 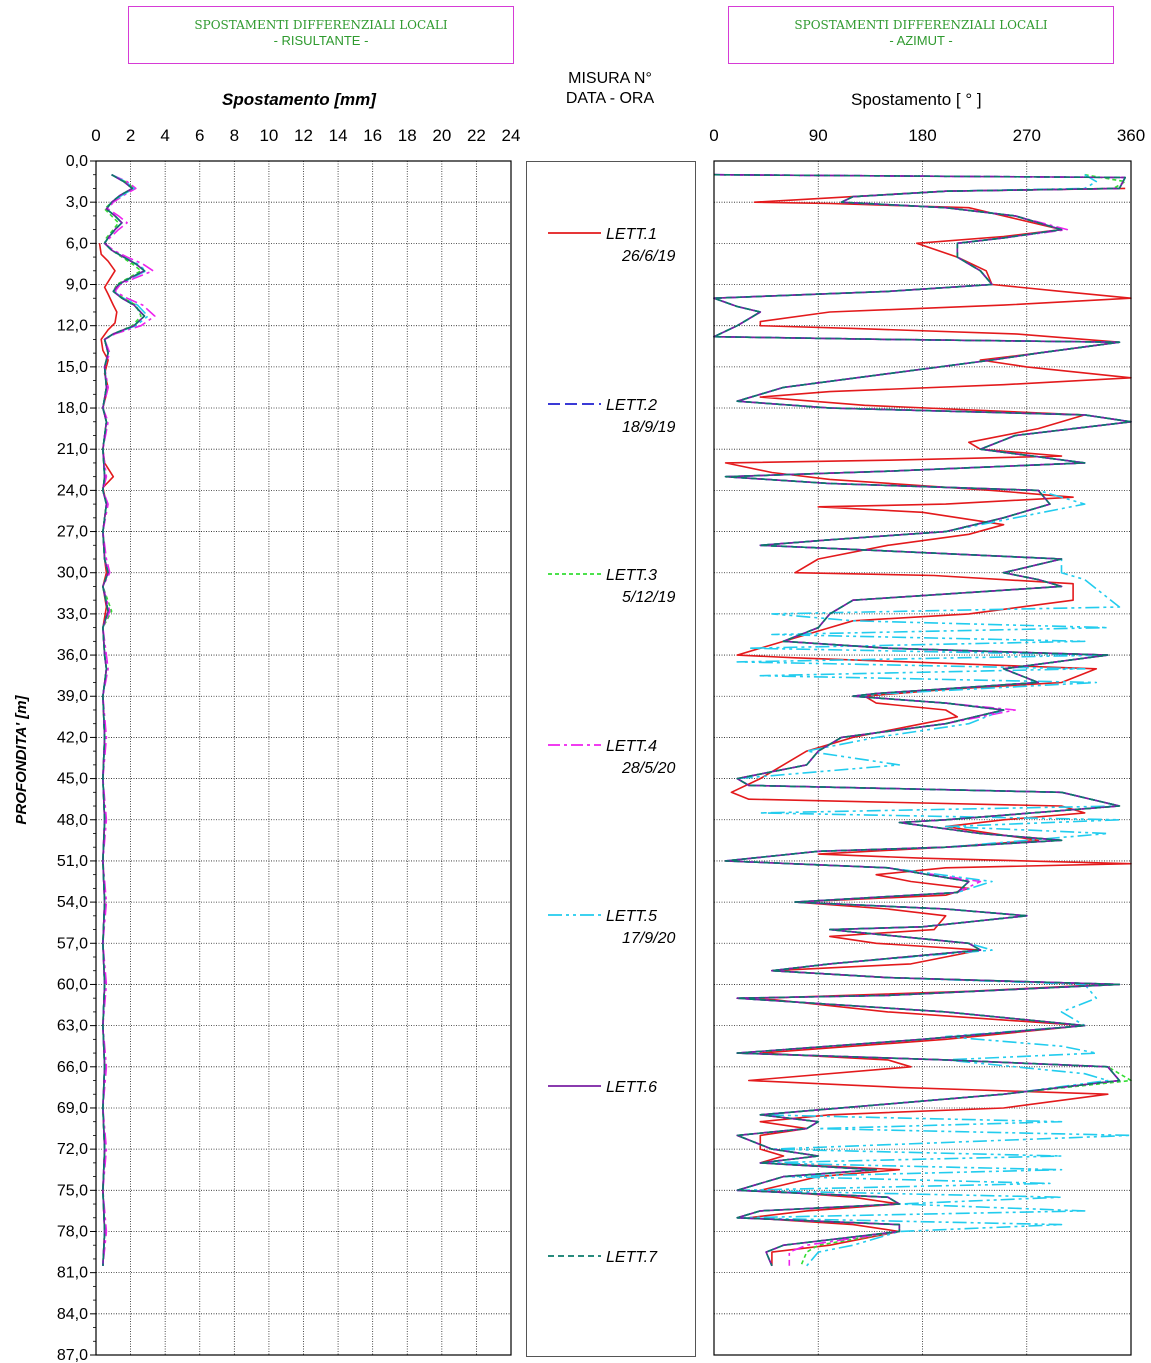 What do you see at coordinates (72, 490) in the screenshot?
I see `y-tick-label: 24,0` at bounding box center [72, 490].